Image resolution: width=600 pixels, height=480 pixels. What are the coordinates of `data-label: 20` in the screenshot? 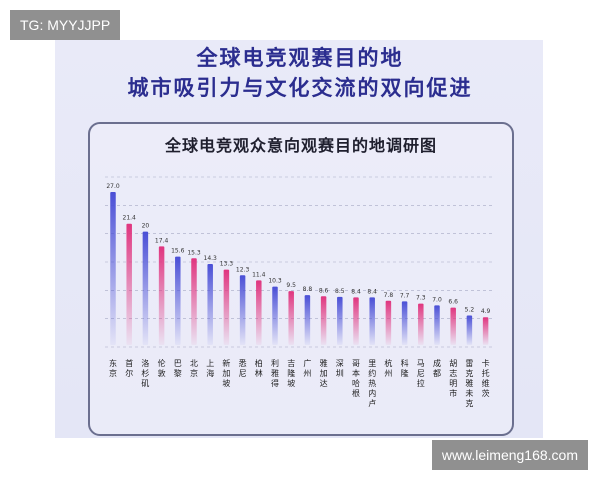 It's located at (146, 226).